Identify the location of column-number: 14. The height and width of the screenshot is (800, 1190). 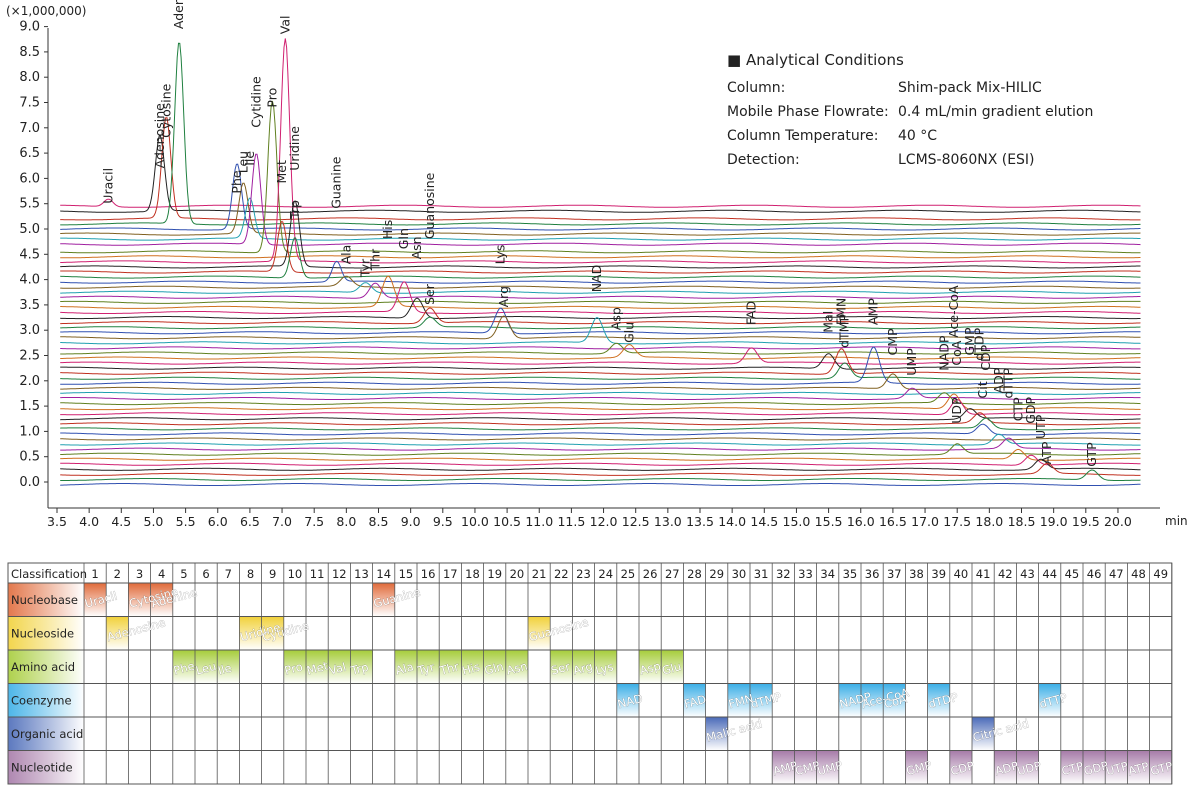
(383, 574).